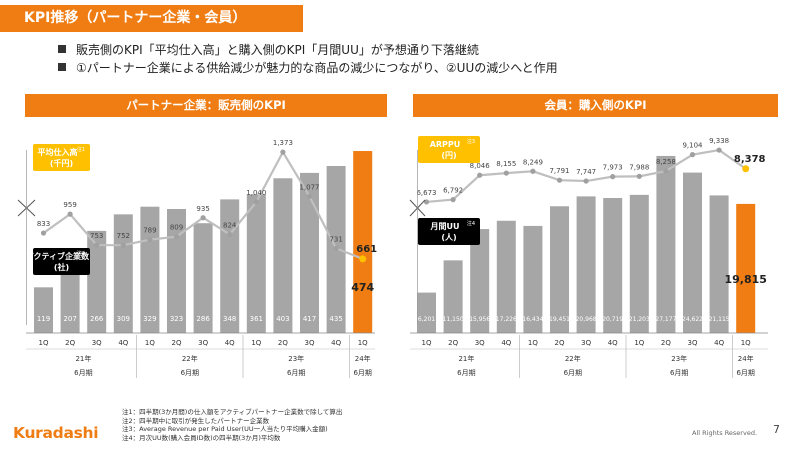  Describe the element at coordinates (725, 433) in the screenshot. I see `copyright: All Rights Reserved.` at that location.